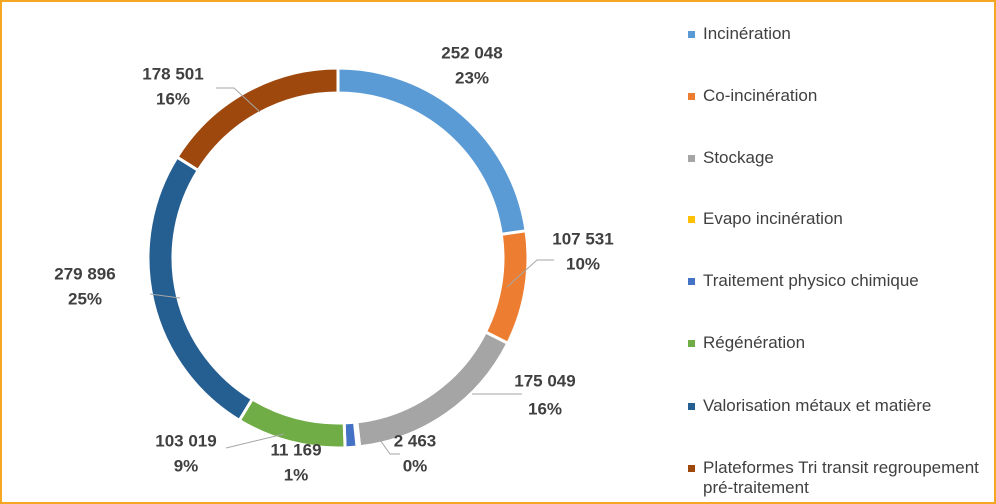 The width and height of the screenshot is (996, 504). I want to click on legend-label: Stockage, so click(738, 157).